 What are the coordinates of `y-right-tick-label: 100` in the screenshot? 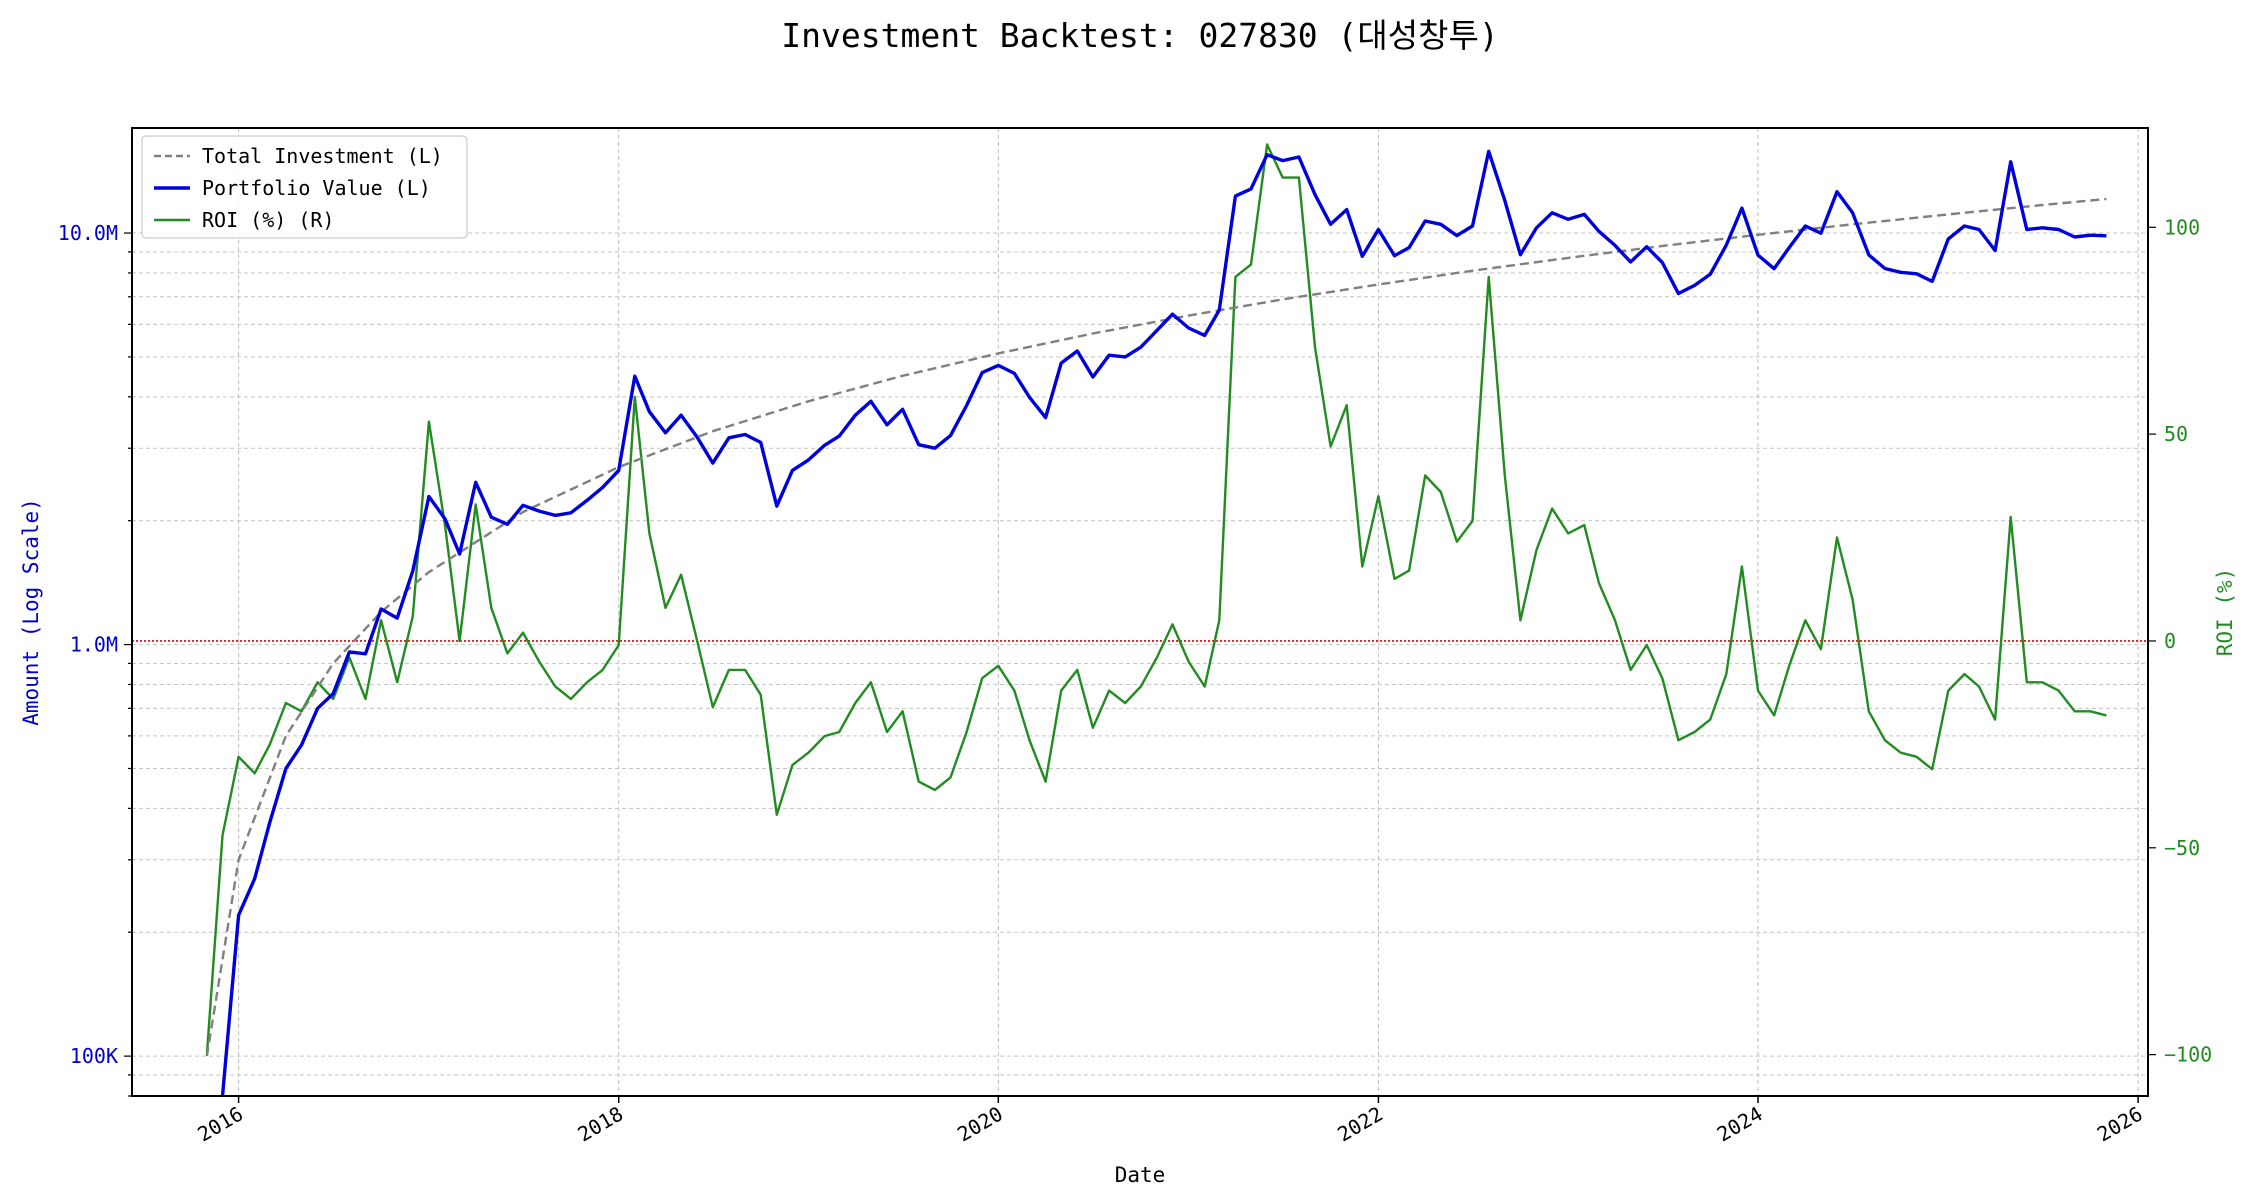 It's located at (2182, 227).